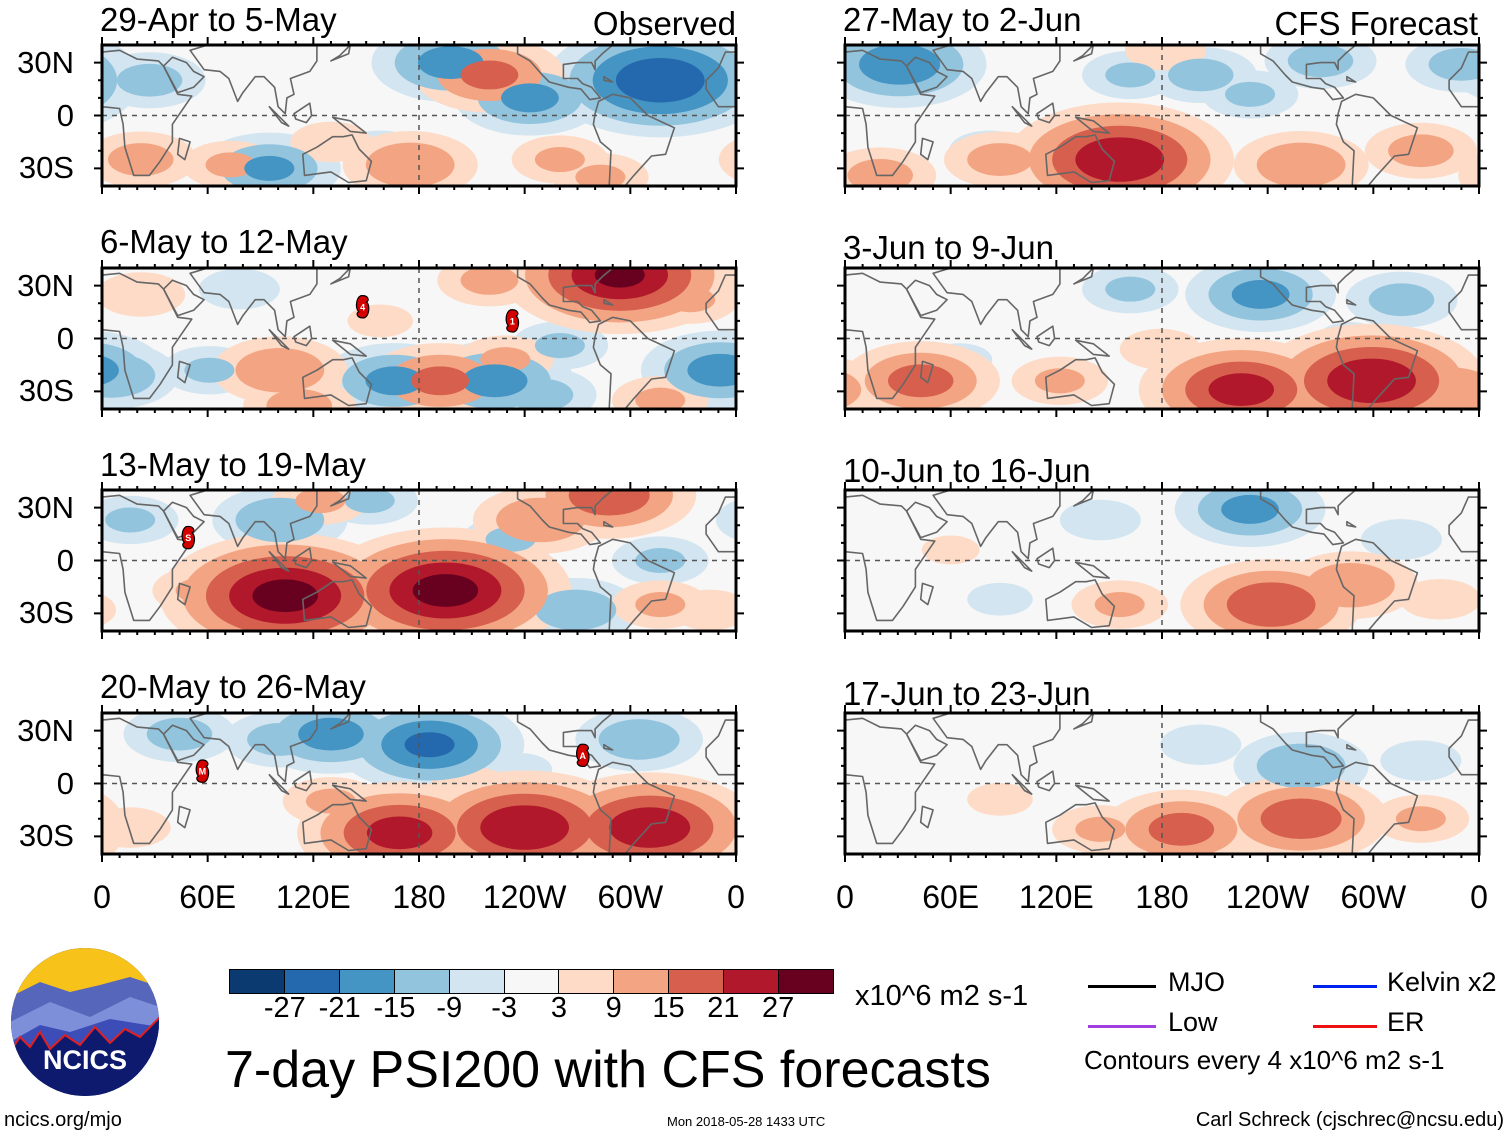 The width and height of the screenshot is (1510, 1137). What do you see at coordinates (233, 686) in the screenshot?
I see `panel-title: 20-May to 26-May` at bounding box center [233, 686].